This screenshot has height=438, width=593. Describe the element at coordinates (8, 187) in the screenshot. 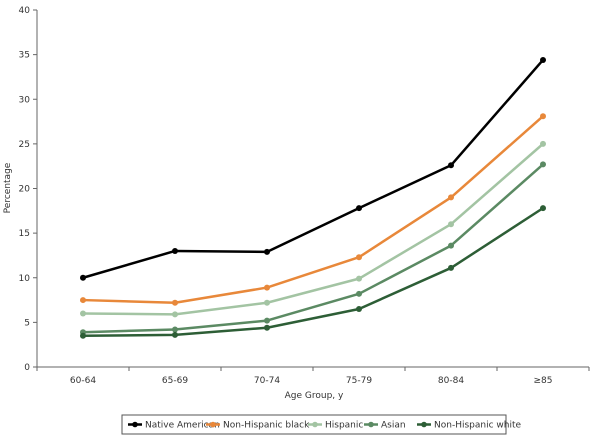

I see `y-axis-title: Percentage` at that location.